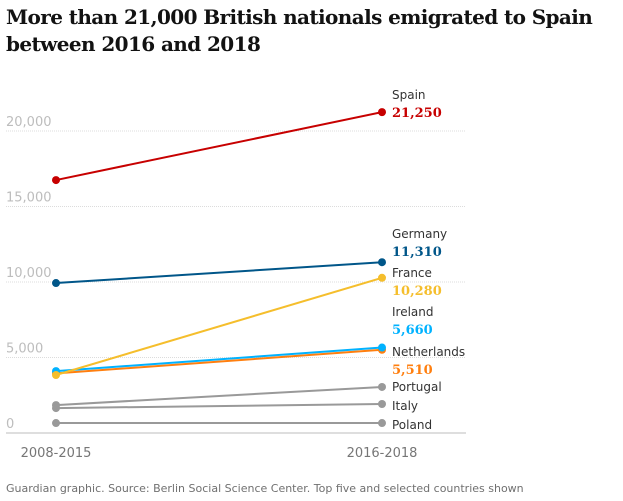  What do you see at coordinates (219, 453) in the screenshot?
I see `x-axis-ticks: 2008-2015 2016-2018` at bounding box center [219, 453].